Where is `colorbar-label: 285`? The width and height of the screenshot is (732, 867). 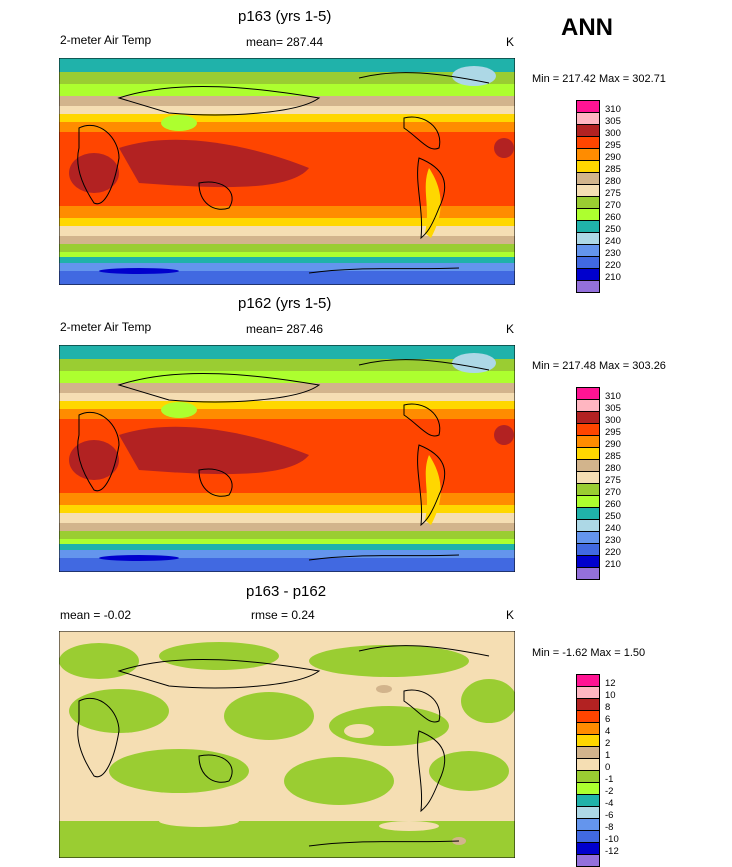
colorbar-label: 285 is located at coordinates (613, 169).